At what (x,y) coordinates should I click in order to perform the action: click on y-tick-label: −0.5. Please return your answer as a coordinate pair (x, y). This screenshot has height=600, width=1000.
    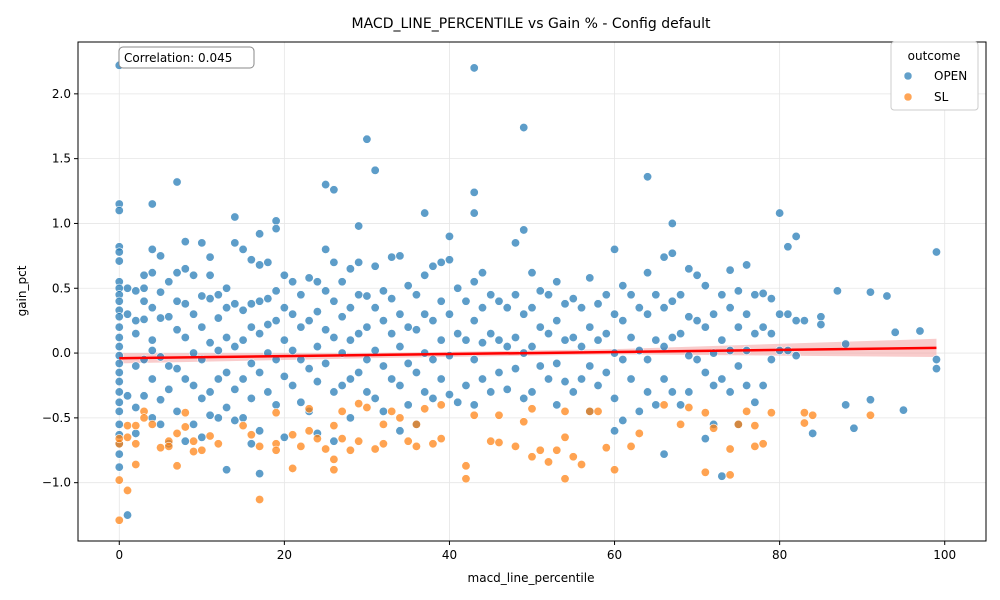
    Looking at the image, I should click on (56, 418).